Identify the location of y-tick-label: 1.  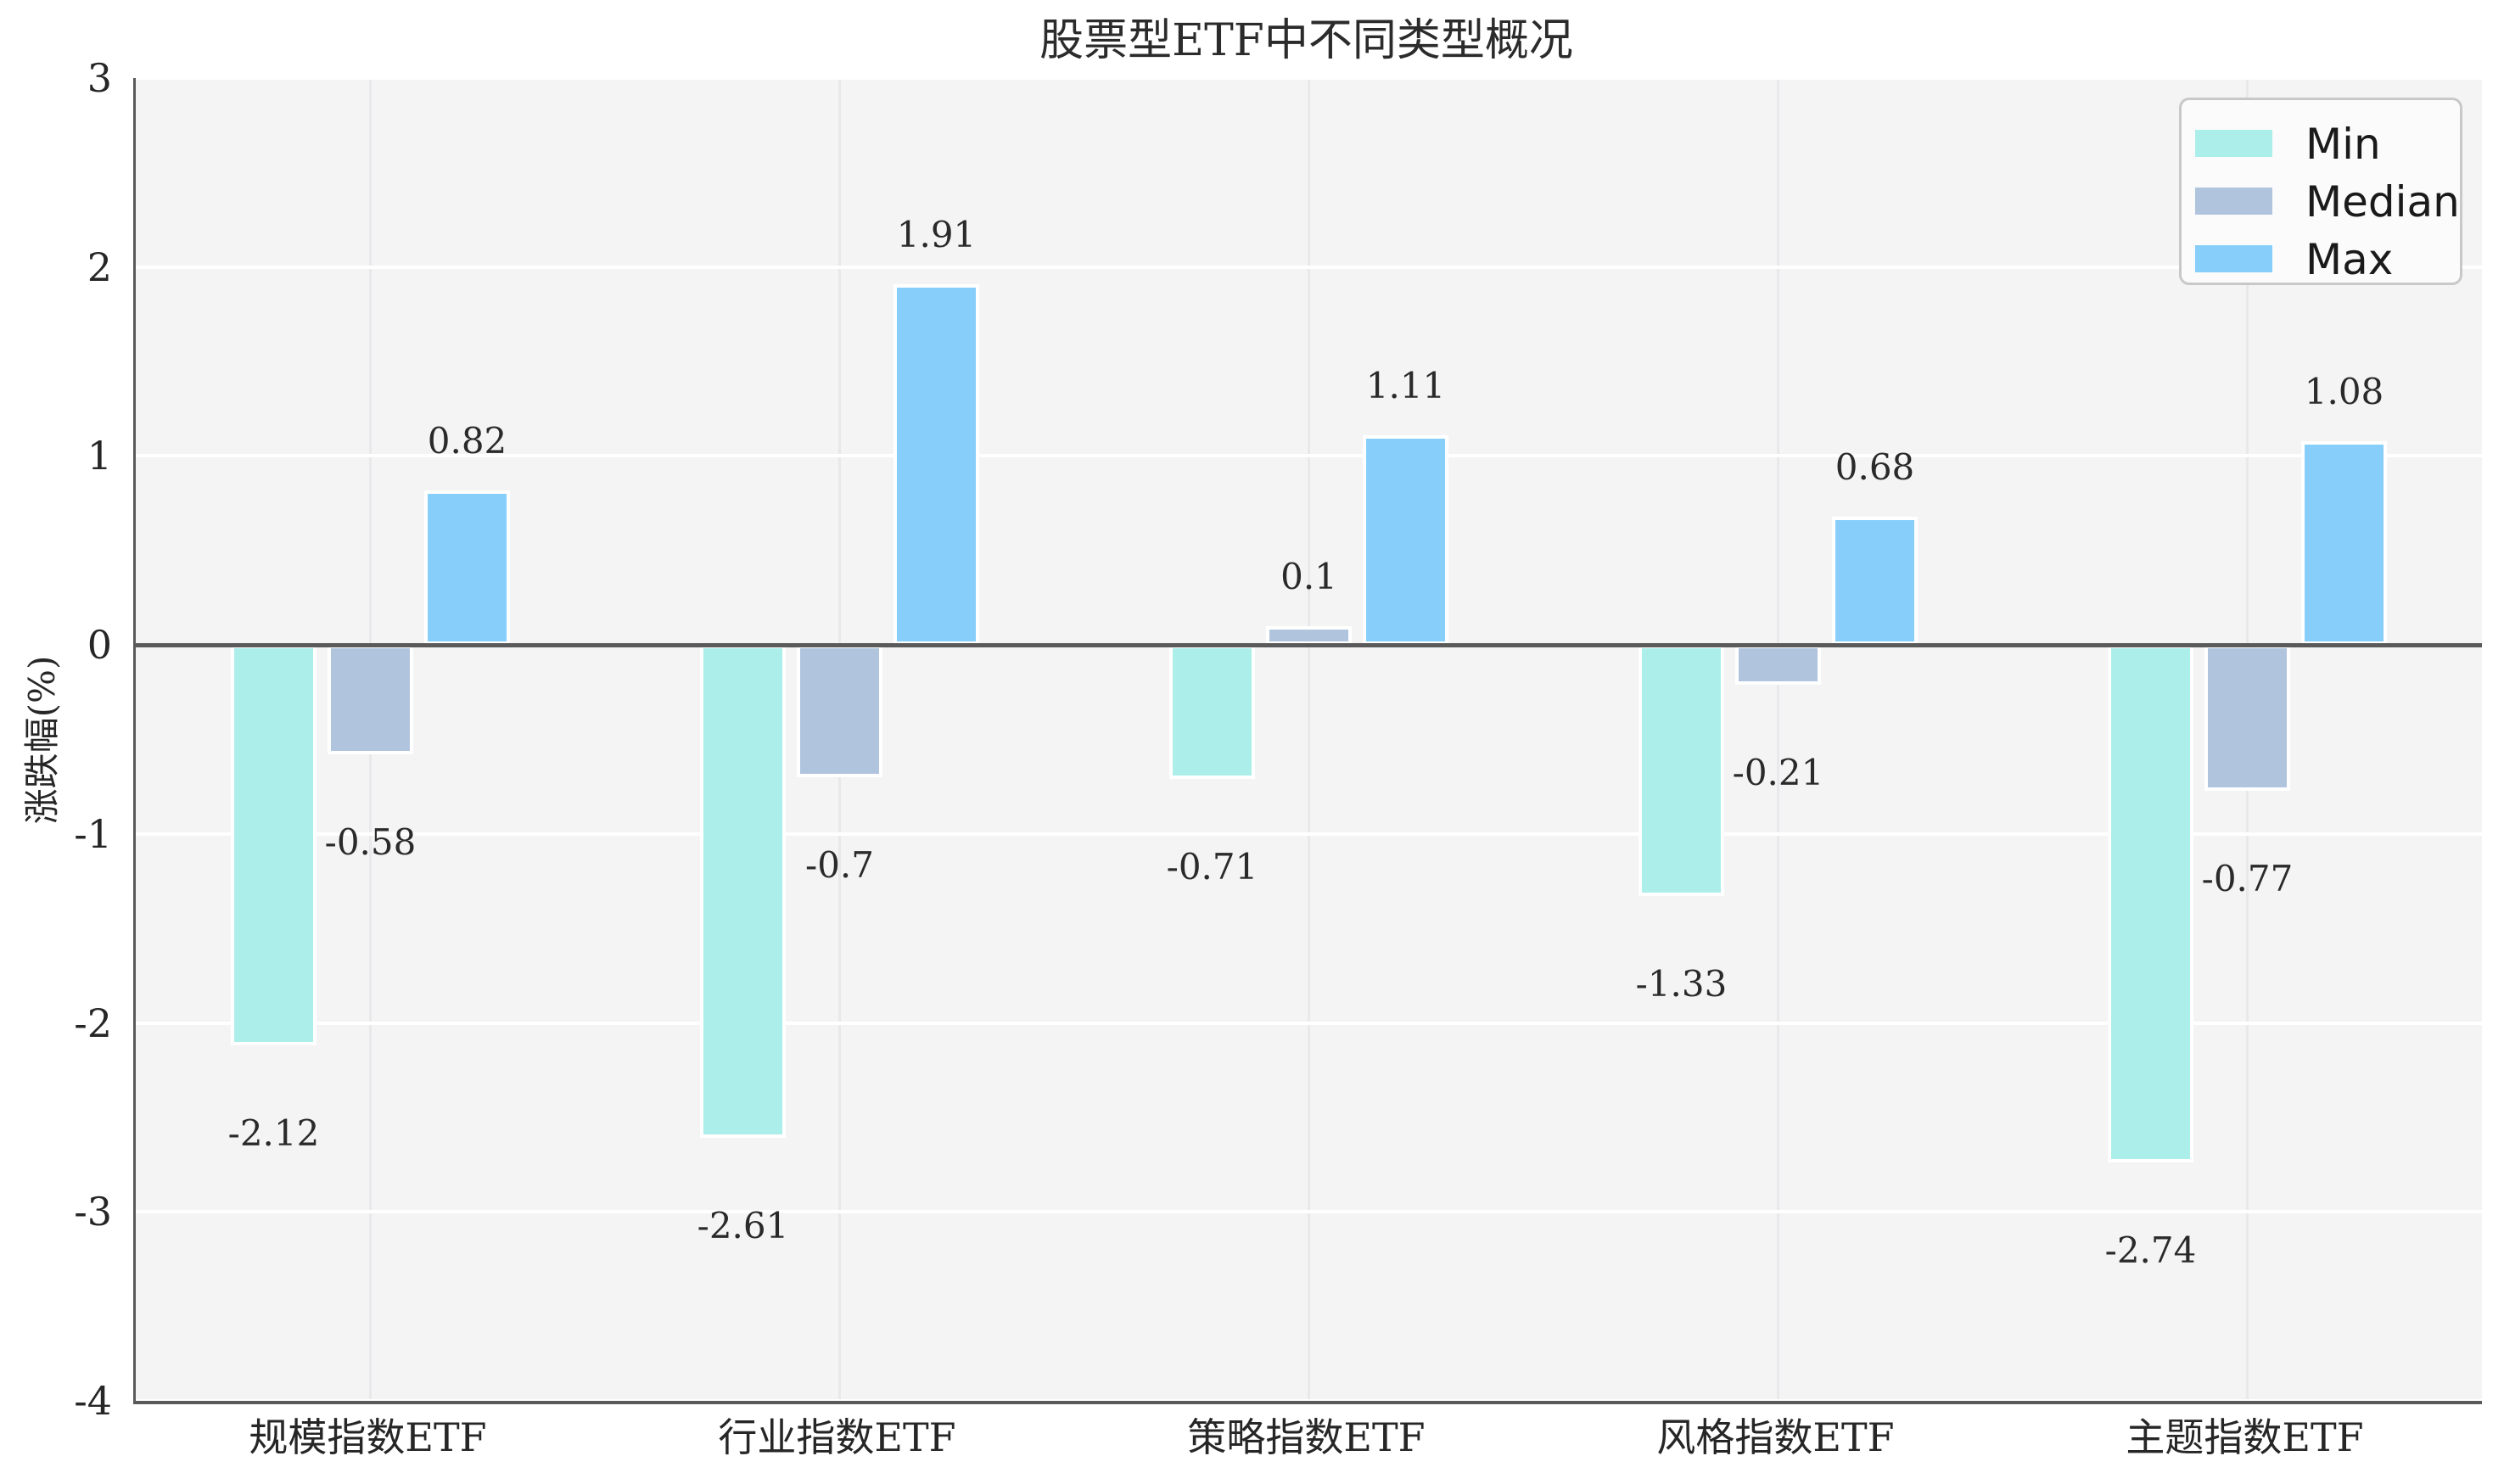
(99, 456).